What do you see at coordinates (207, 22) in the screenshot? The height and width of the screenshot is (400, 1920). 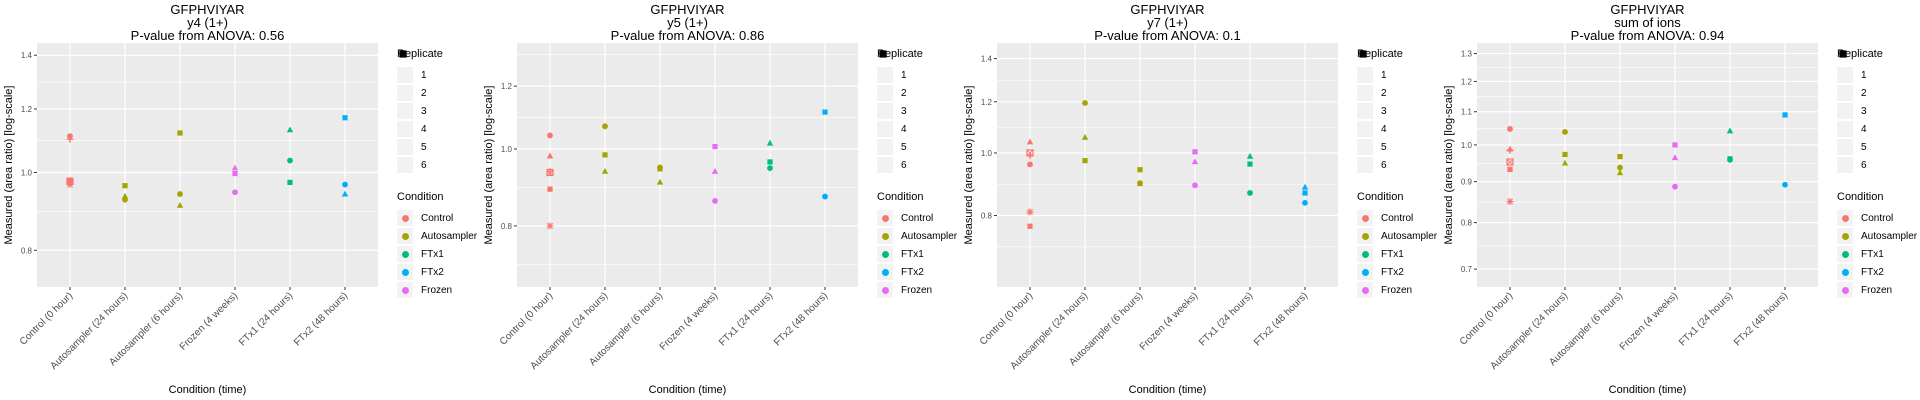 I see `chart-subtitle: y4 (1+)` at bounding box center [207, 22].